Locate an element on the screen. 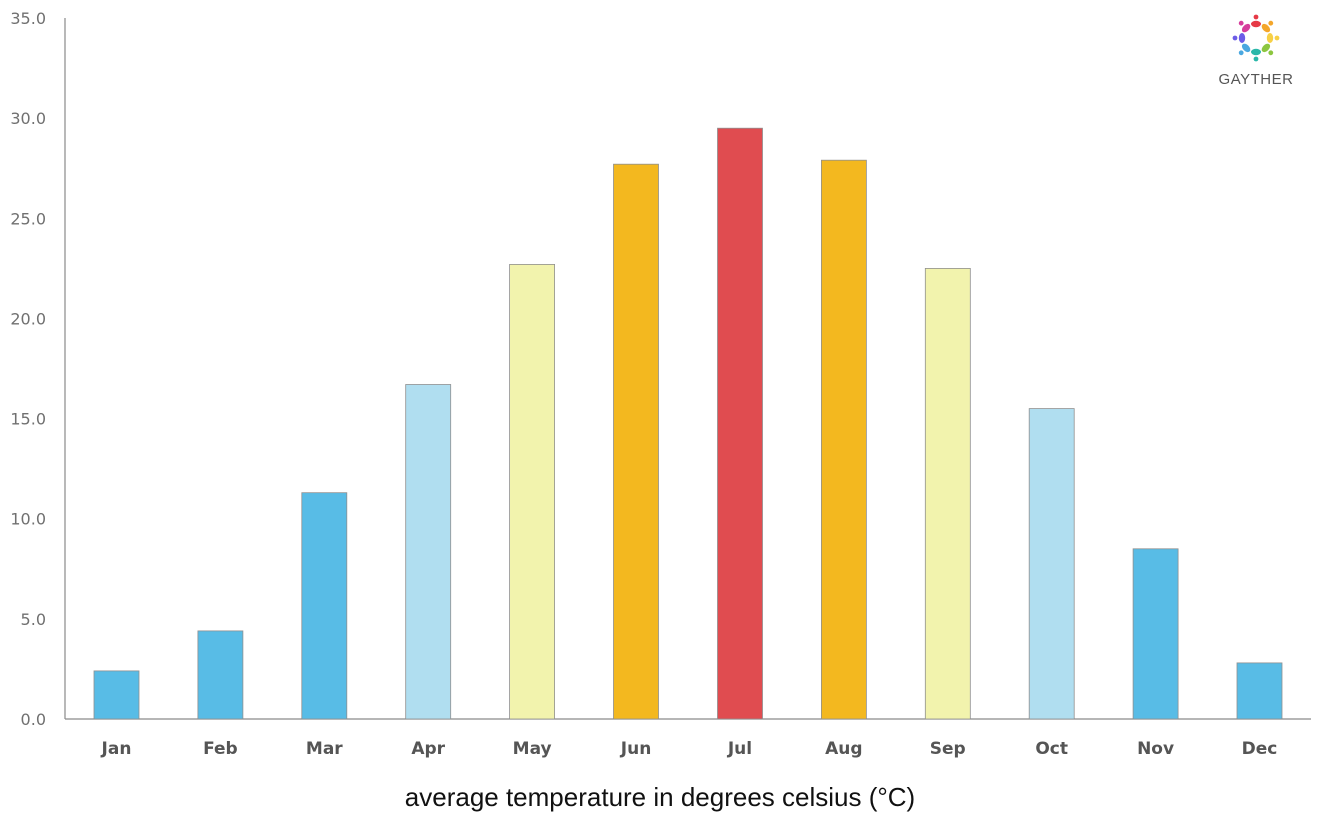  brand-name: GAYTHER is located at coordinates (1256, 79).